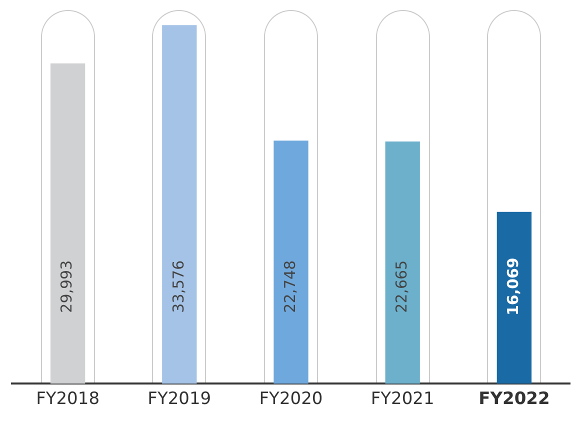  What do you see at coordinates (513, 287) in the screenshot?
I see `data-label: 16,069` at bounding box center [513, 287].